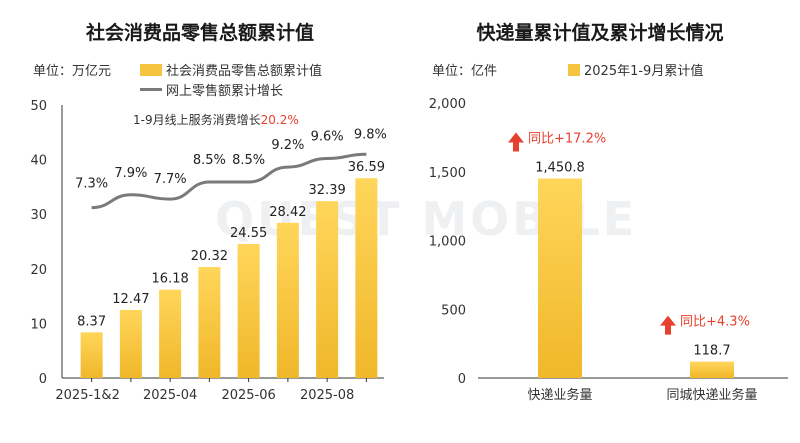 The image size is (800, 443). I want to click on y-tick-label: 1,500, so click(447, 173).